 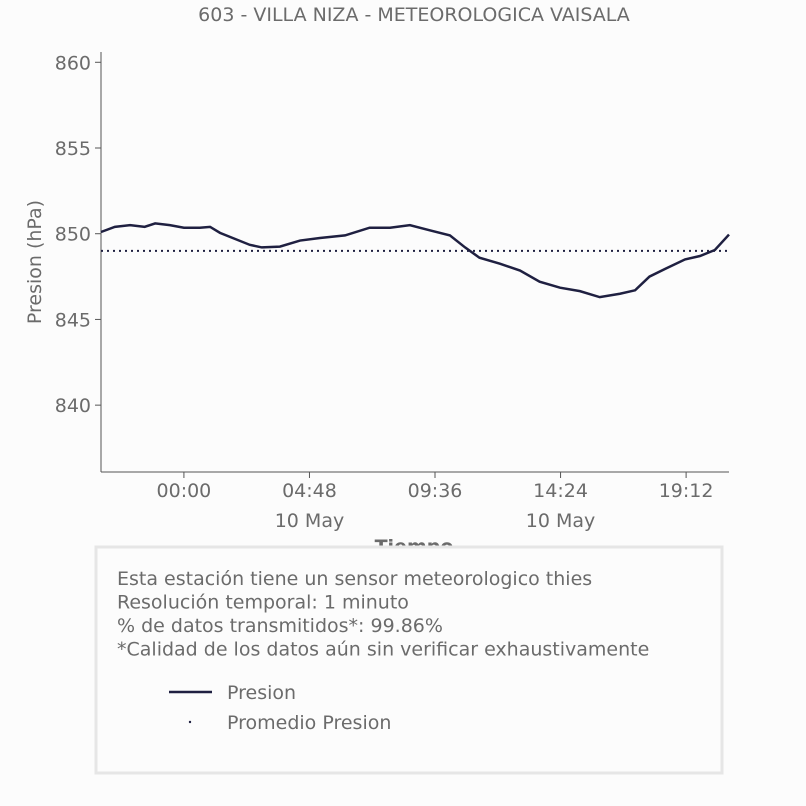 What do you see at coordinates (415, 260) in the screenshot?
I see `line-series` at bounding box center [415, 260].